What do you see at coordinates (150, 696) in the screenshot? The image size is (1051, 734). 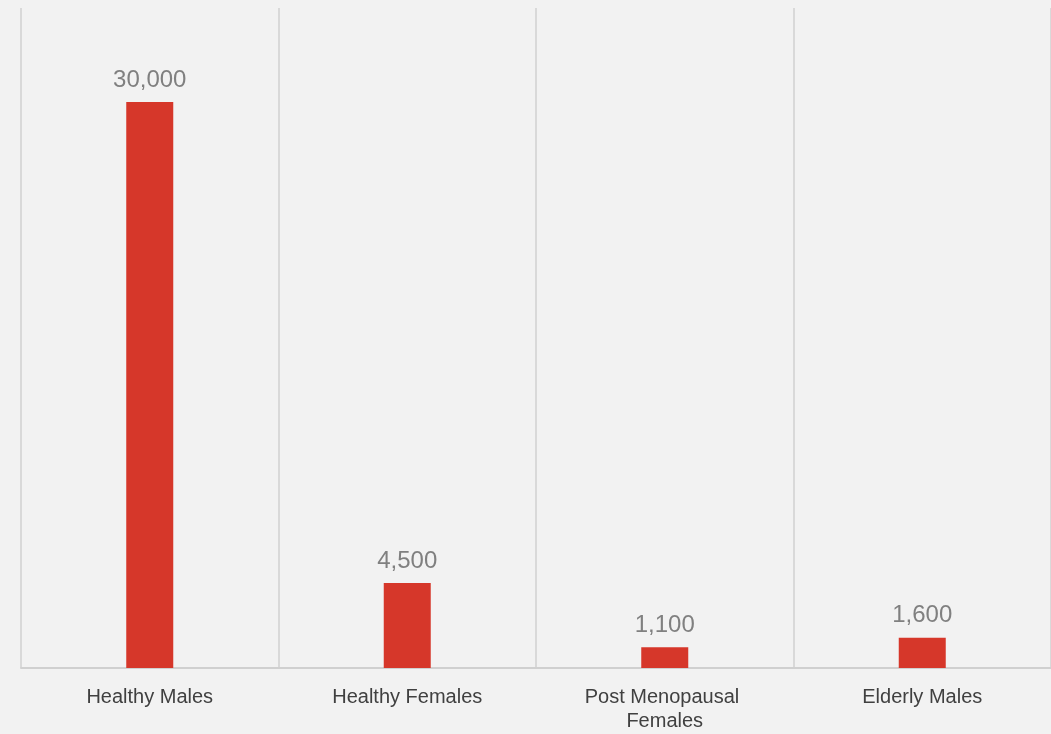 I see `x-tick-label: Healthy Males` at bounding box center [150, 696].